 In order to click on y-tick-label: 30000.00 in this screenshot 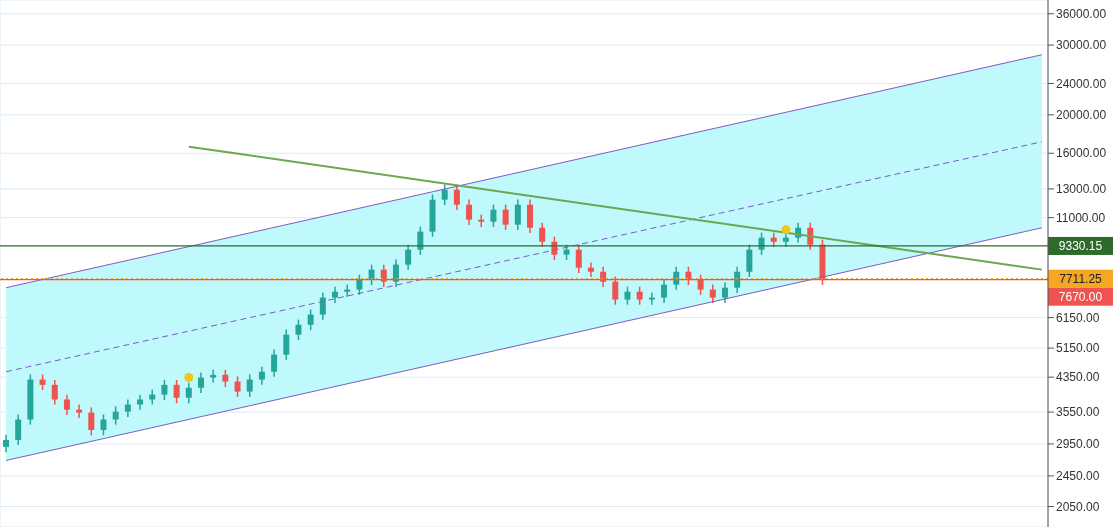, I will do `click(1081, 45)`.